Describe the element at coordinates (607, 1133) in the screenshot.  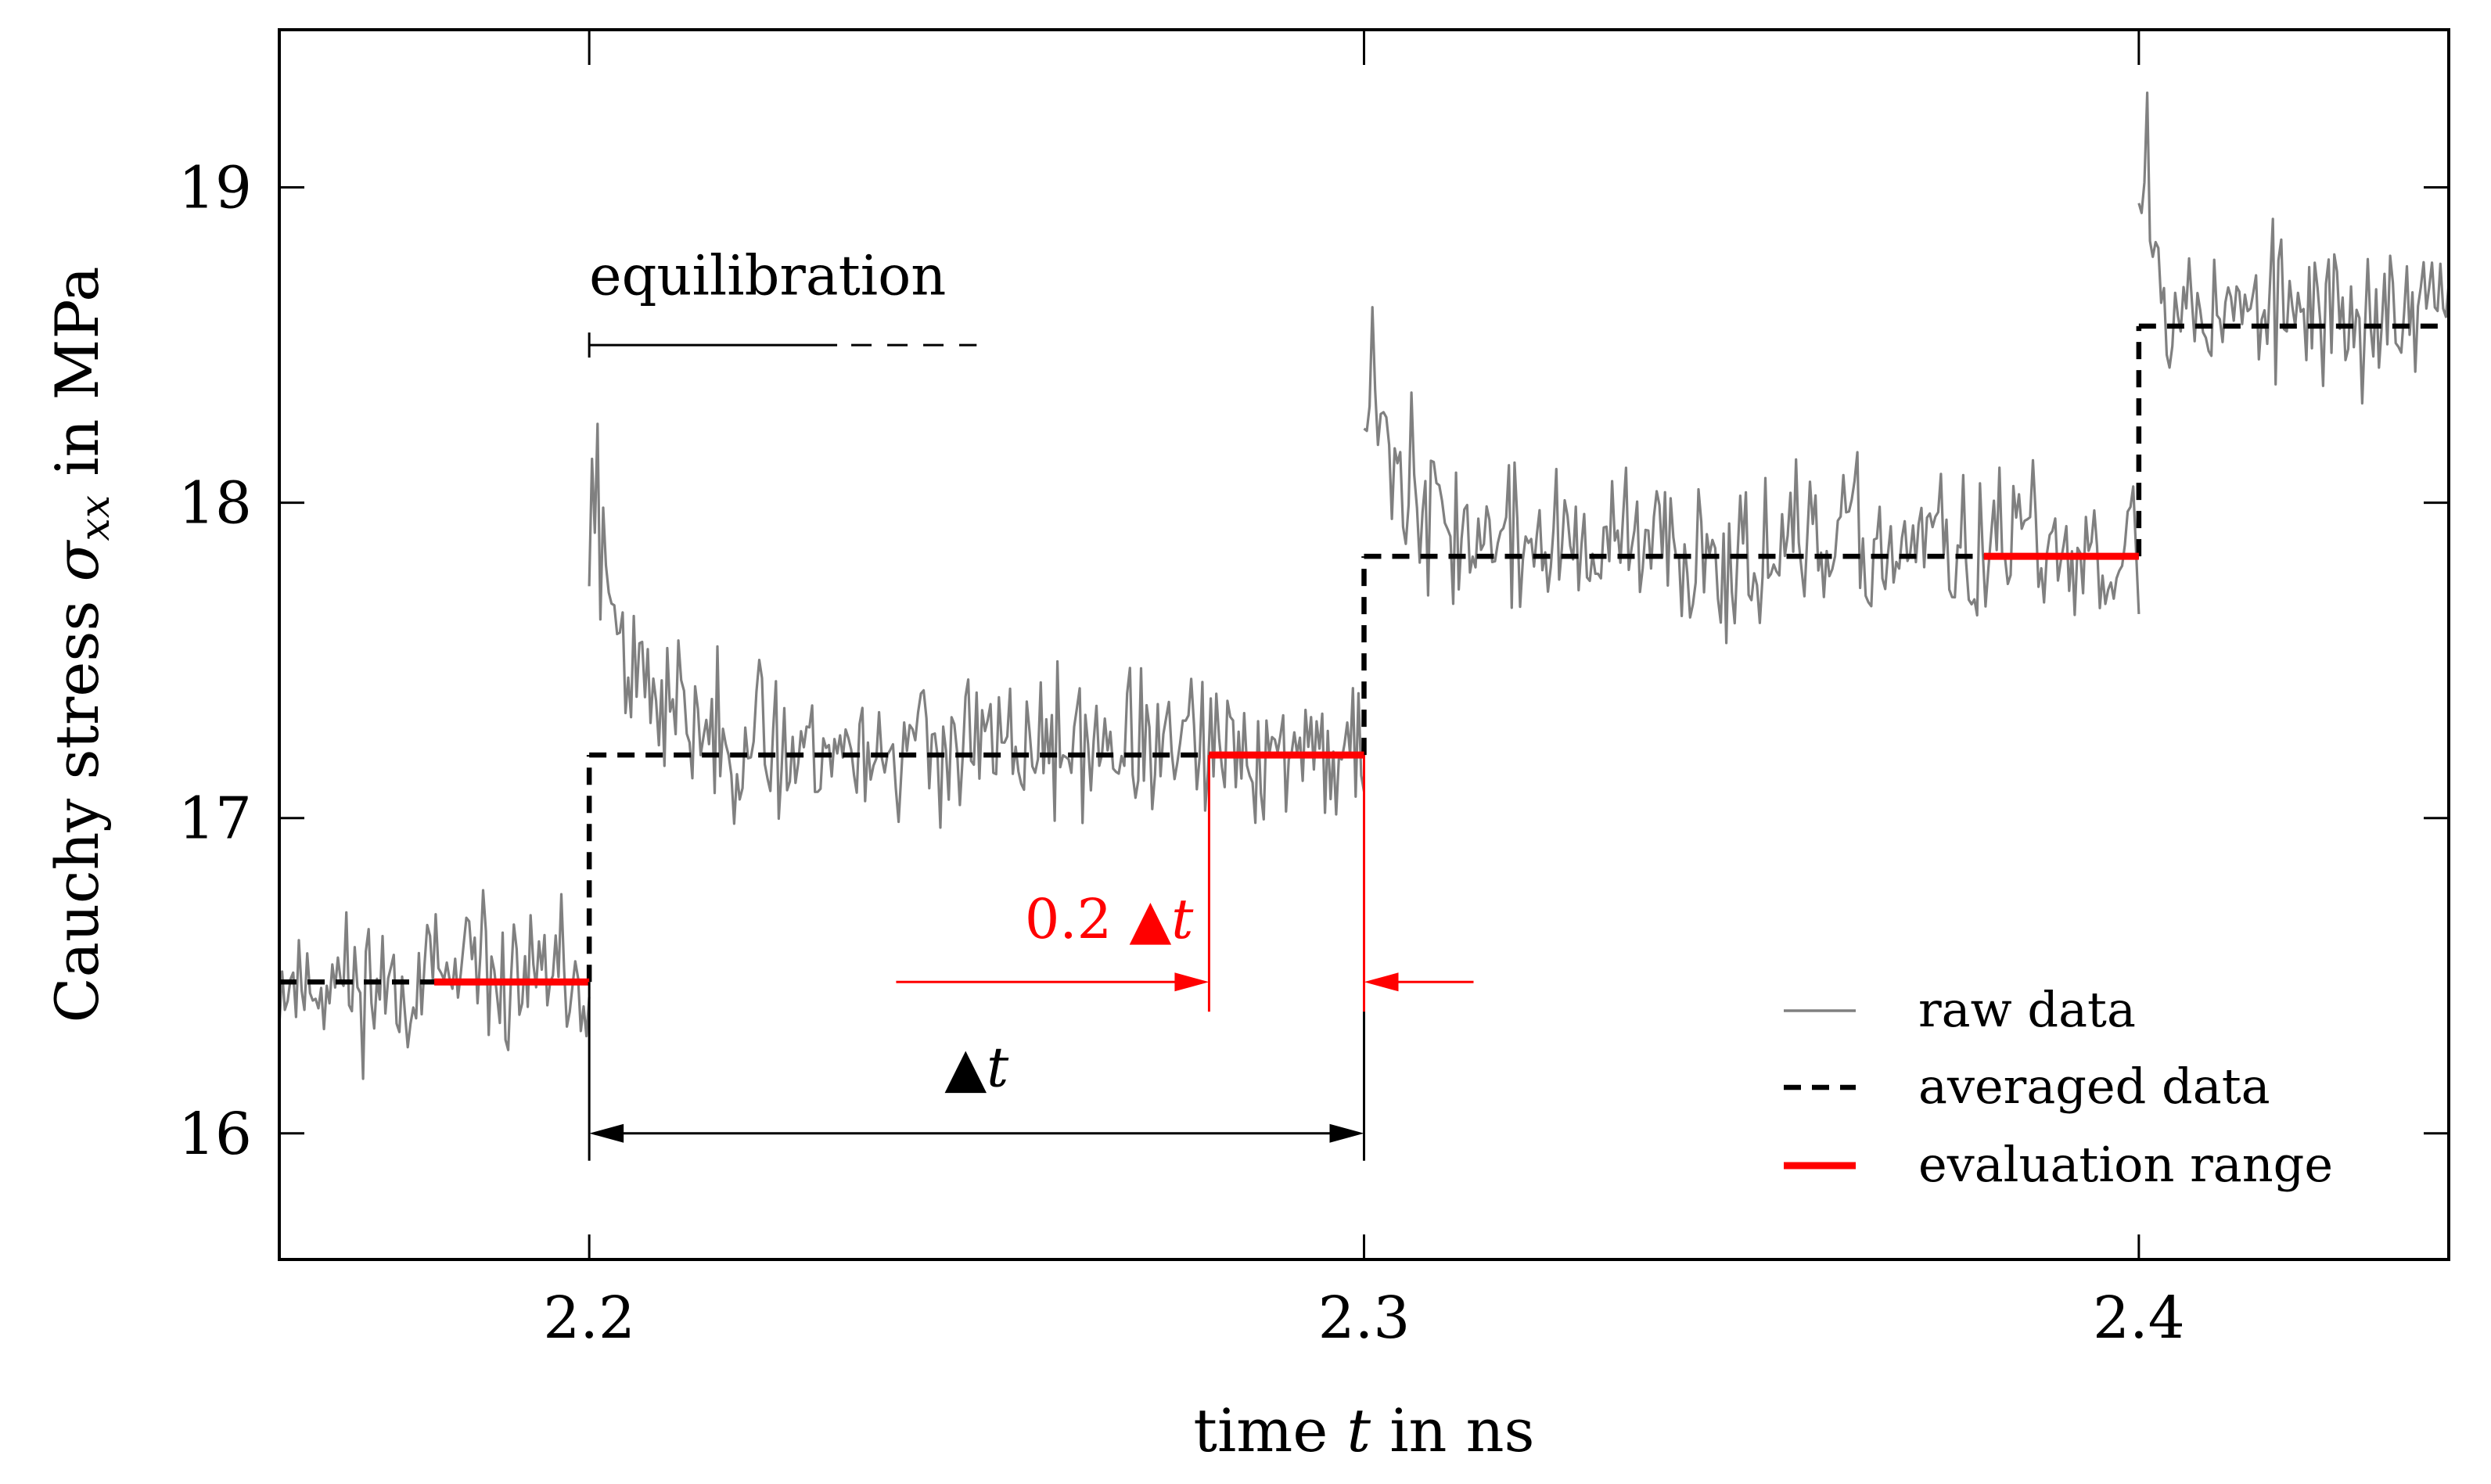
I see `delta-t-arrow-left` at that location.